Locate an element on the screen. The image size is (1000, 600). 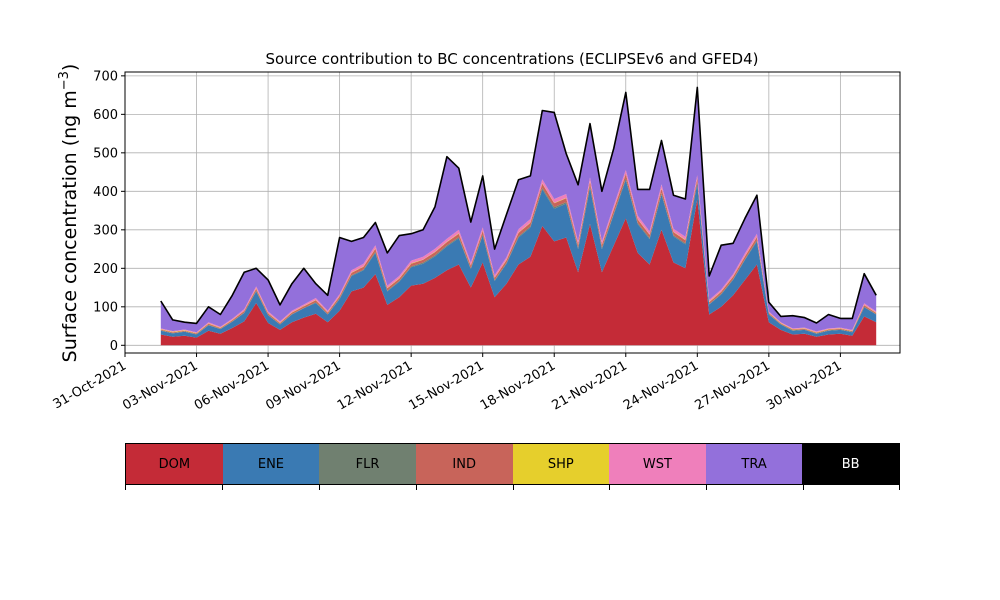
x-tick-label: 06-Nov-2021 is located at coordinates (232, 385).